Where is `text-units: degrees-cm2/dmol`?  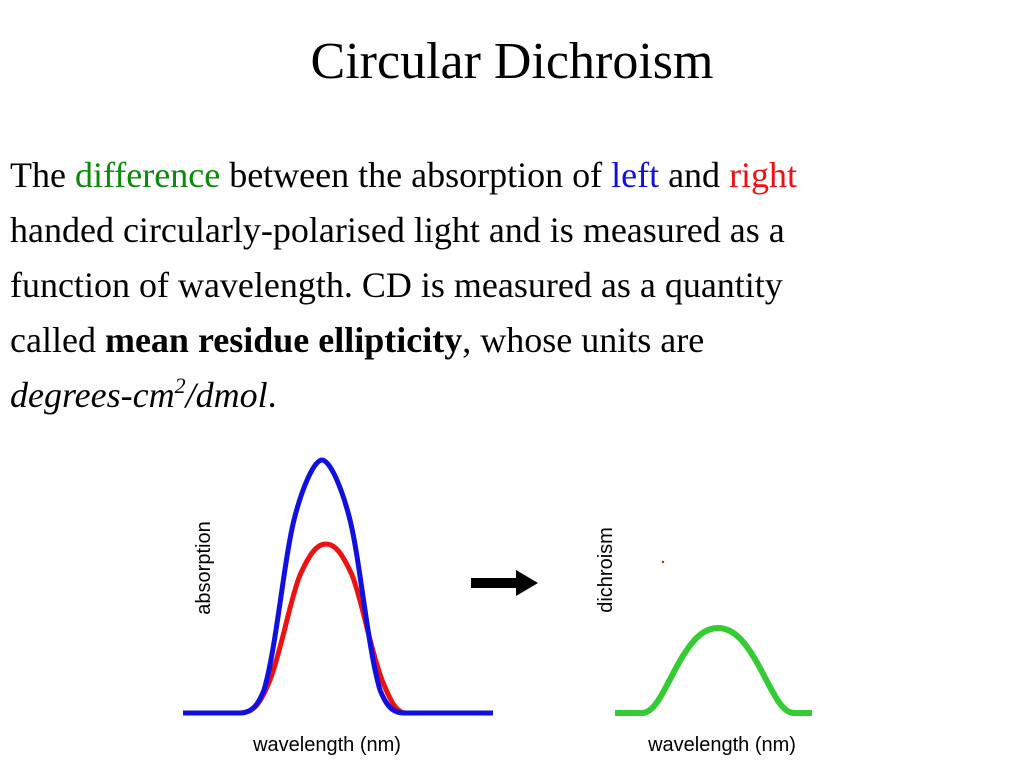 text-units: degrees-cm2/dmol is located at coordinates (139, 394).